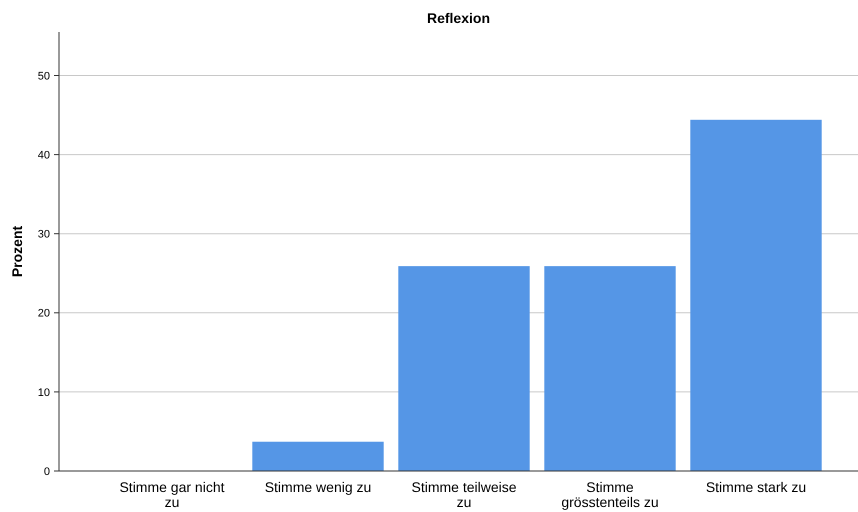  Describe the element at coordinates (172, 494) in the screenshot. I see `x-tick-label: Stimme gar nicht zu` at that location.